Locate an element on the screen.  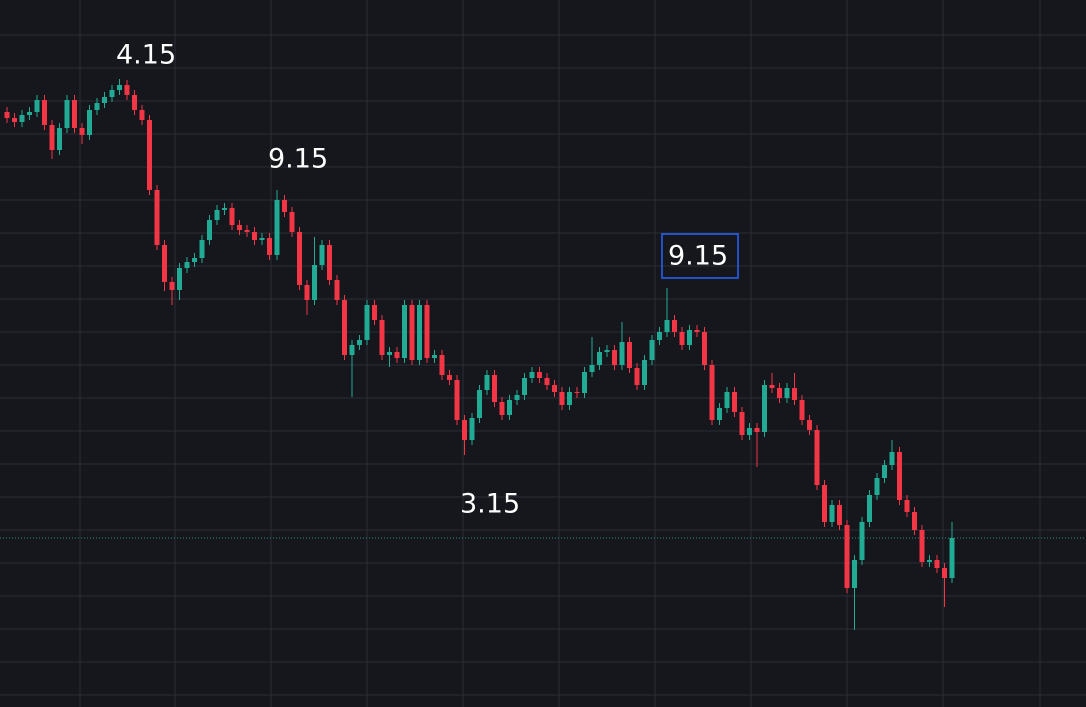
annotation: 4.15 is located at coordinates (146, 55).